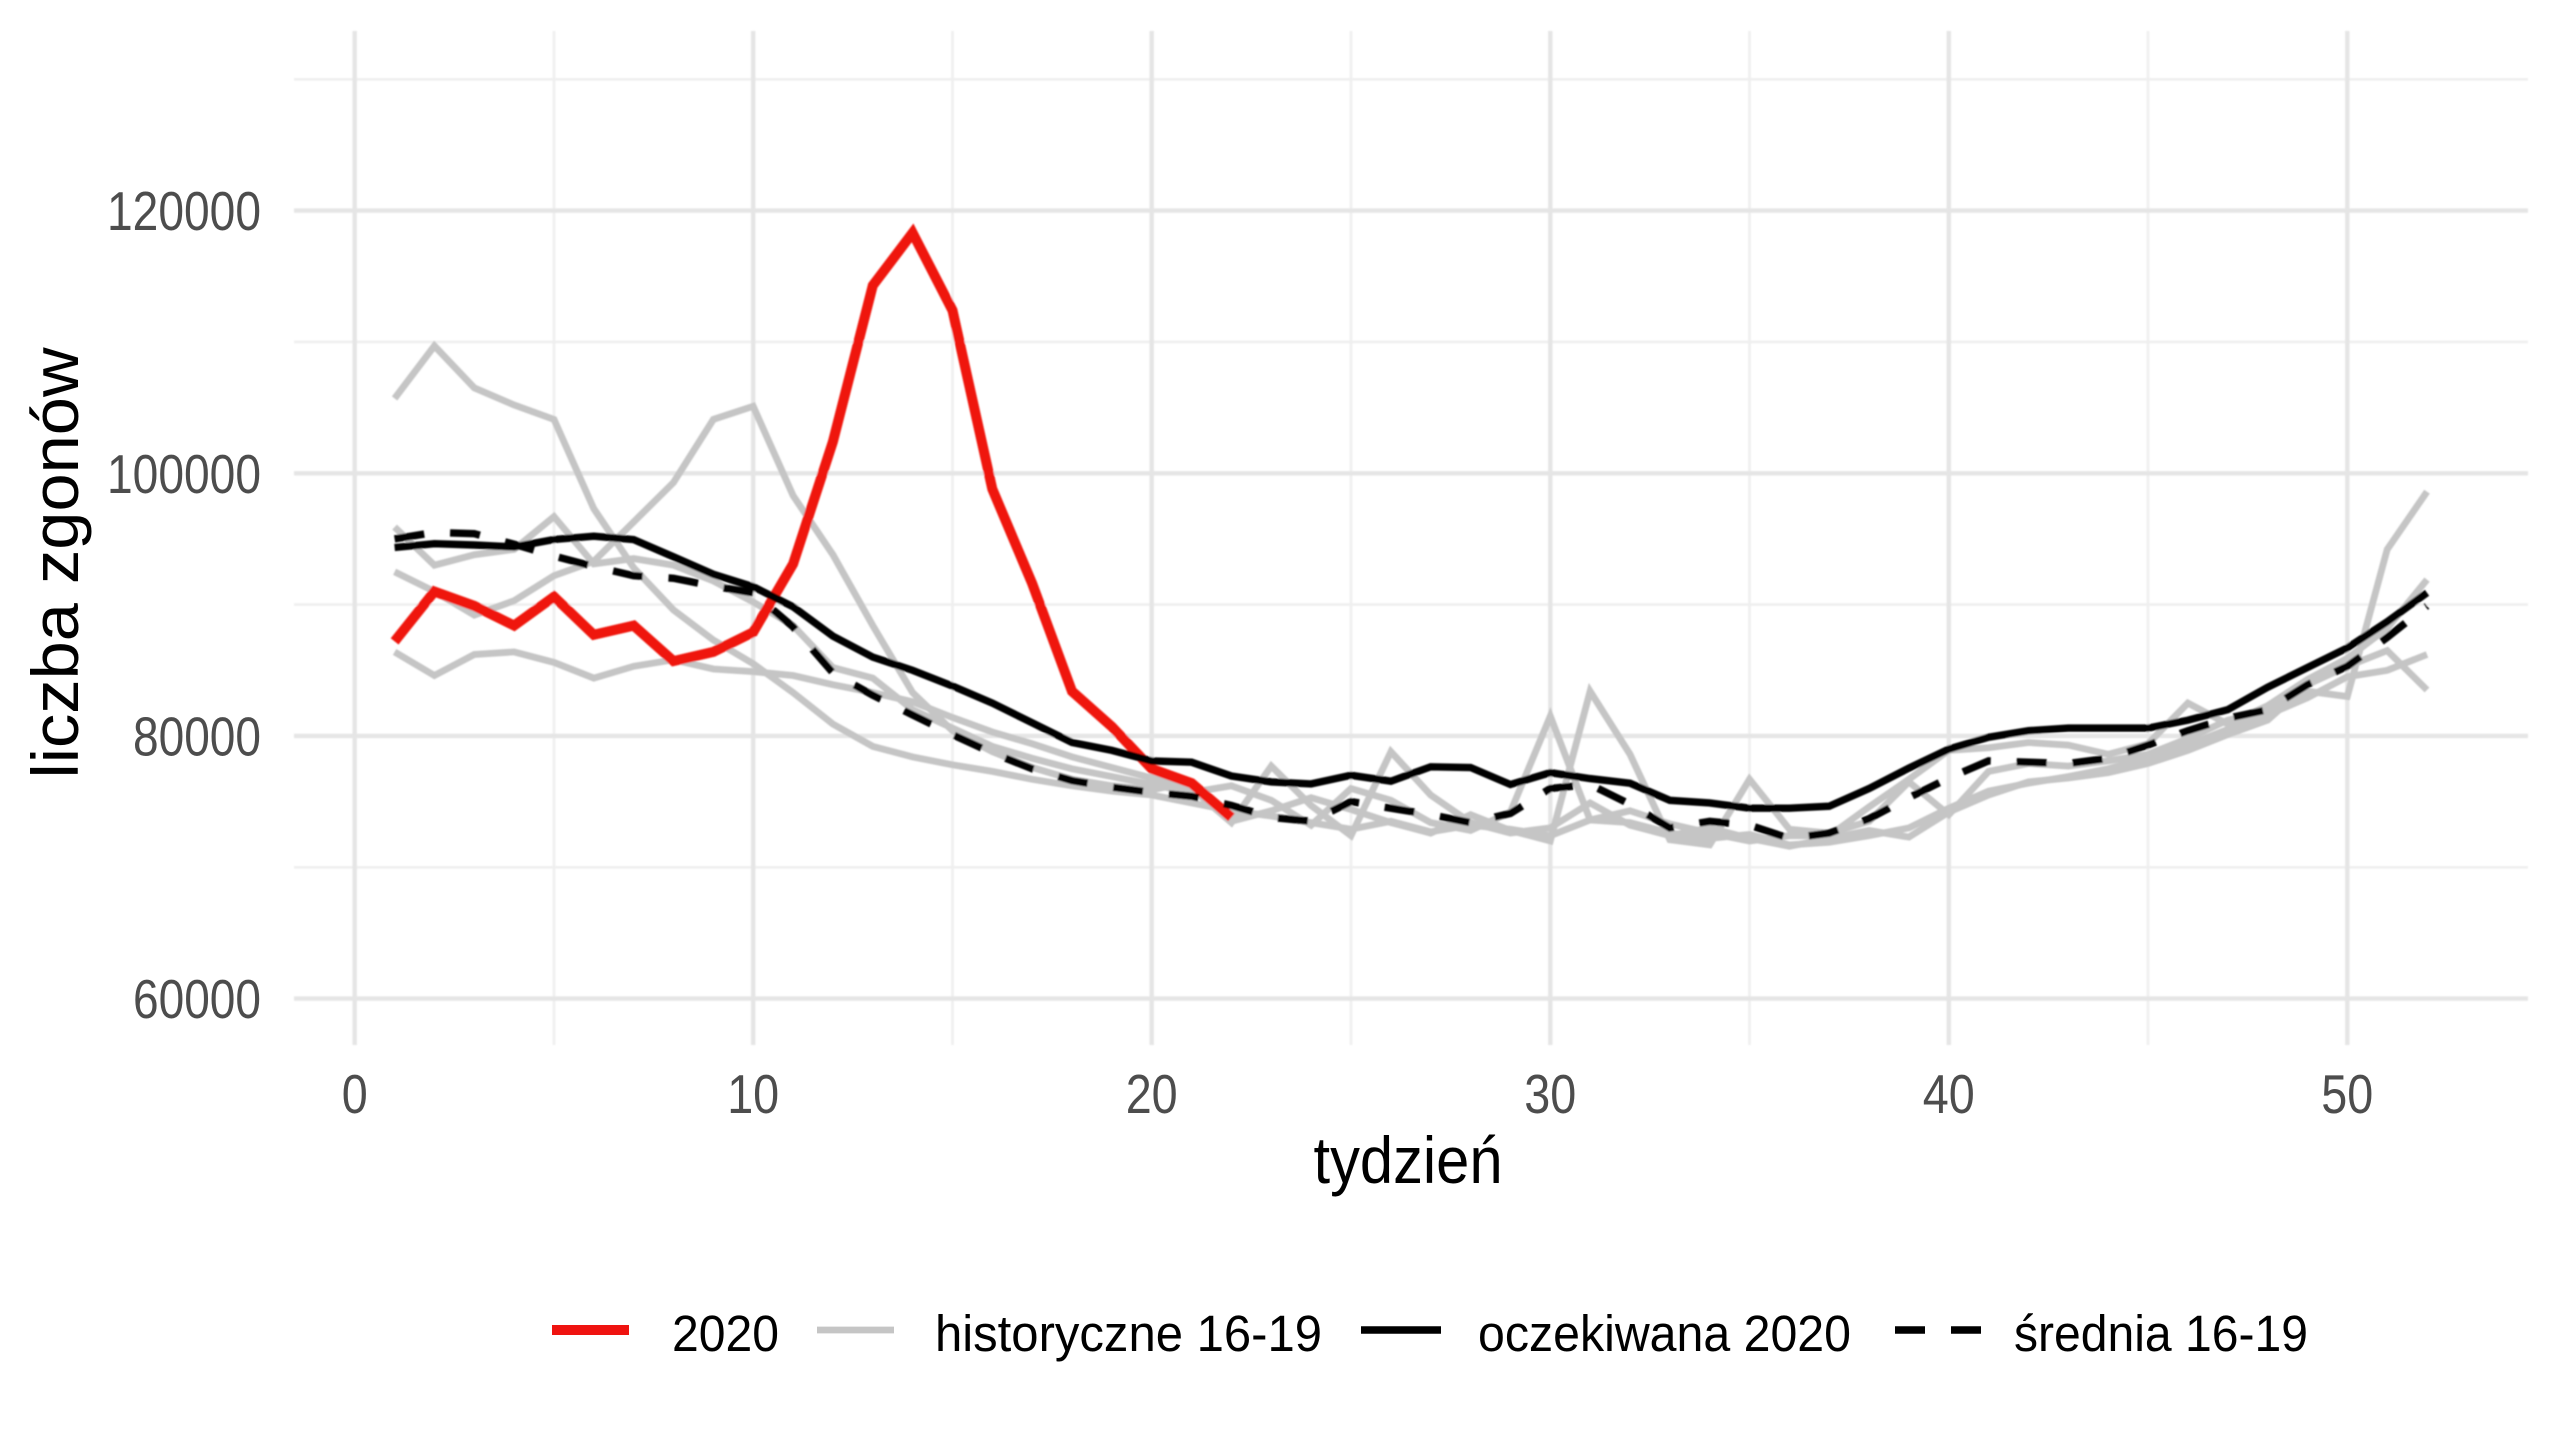 This screenshot has width=2559, height=1440. Describe the element at coordinates (753, 1094) in the screenshot. I see `svg-text: 10` at that location.